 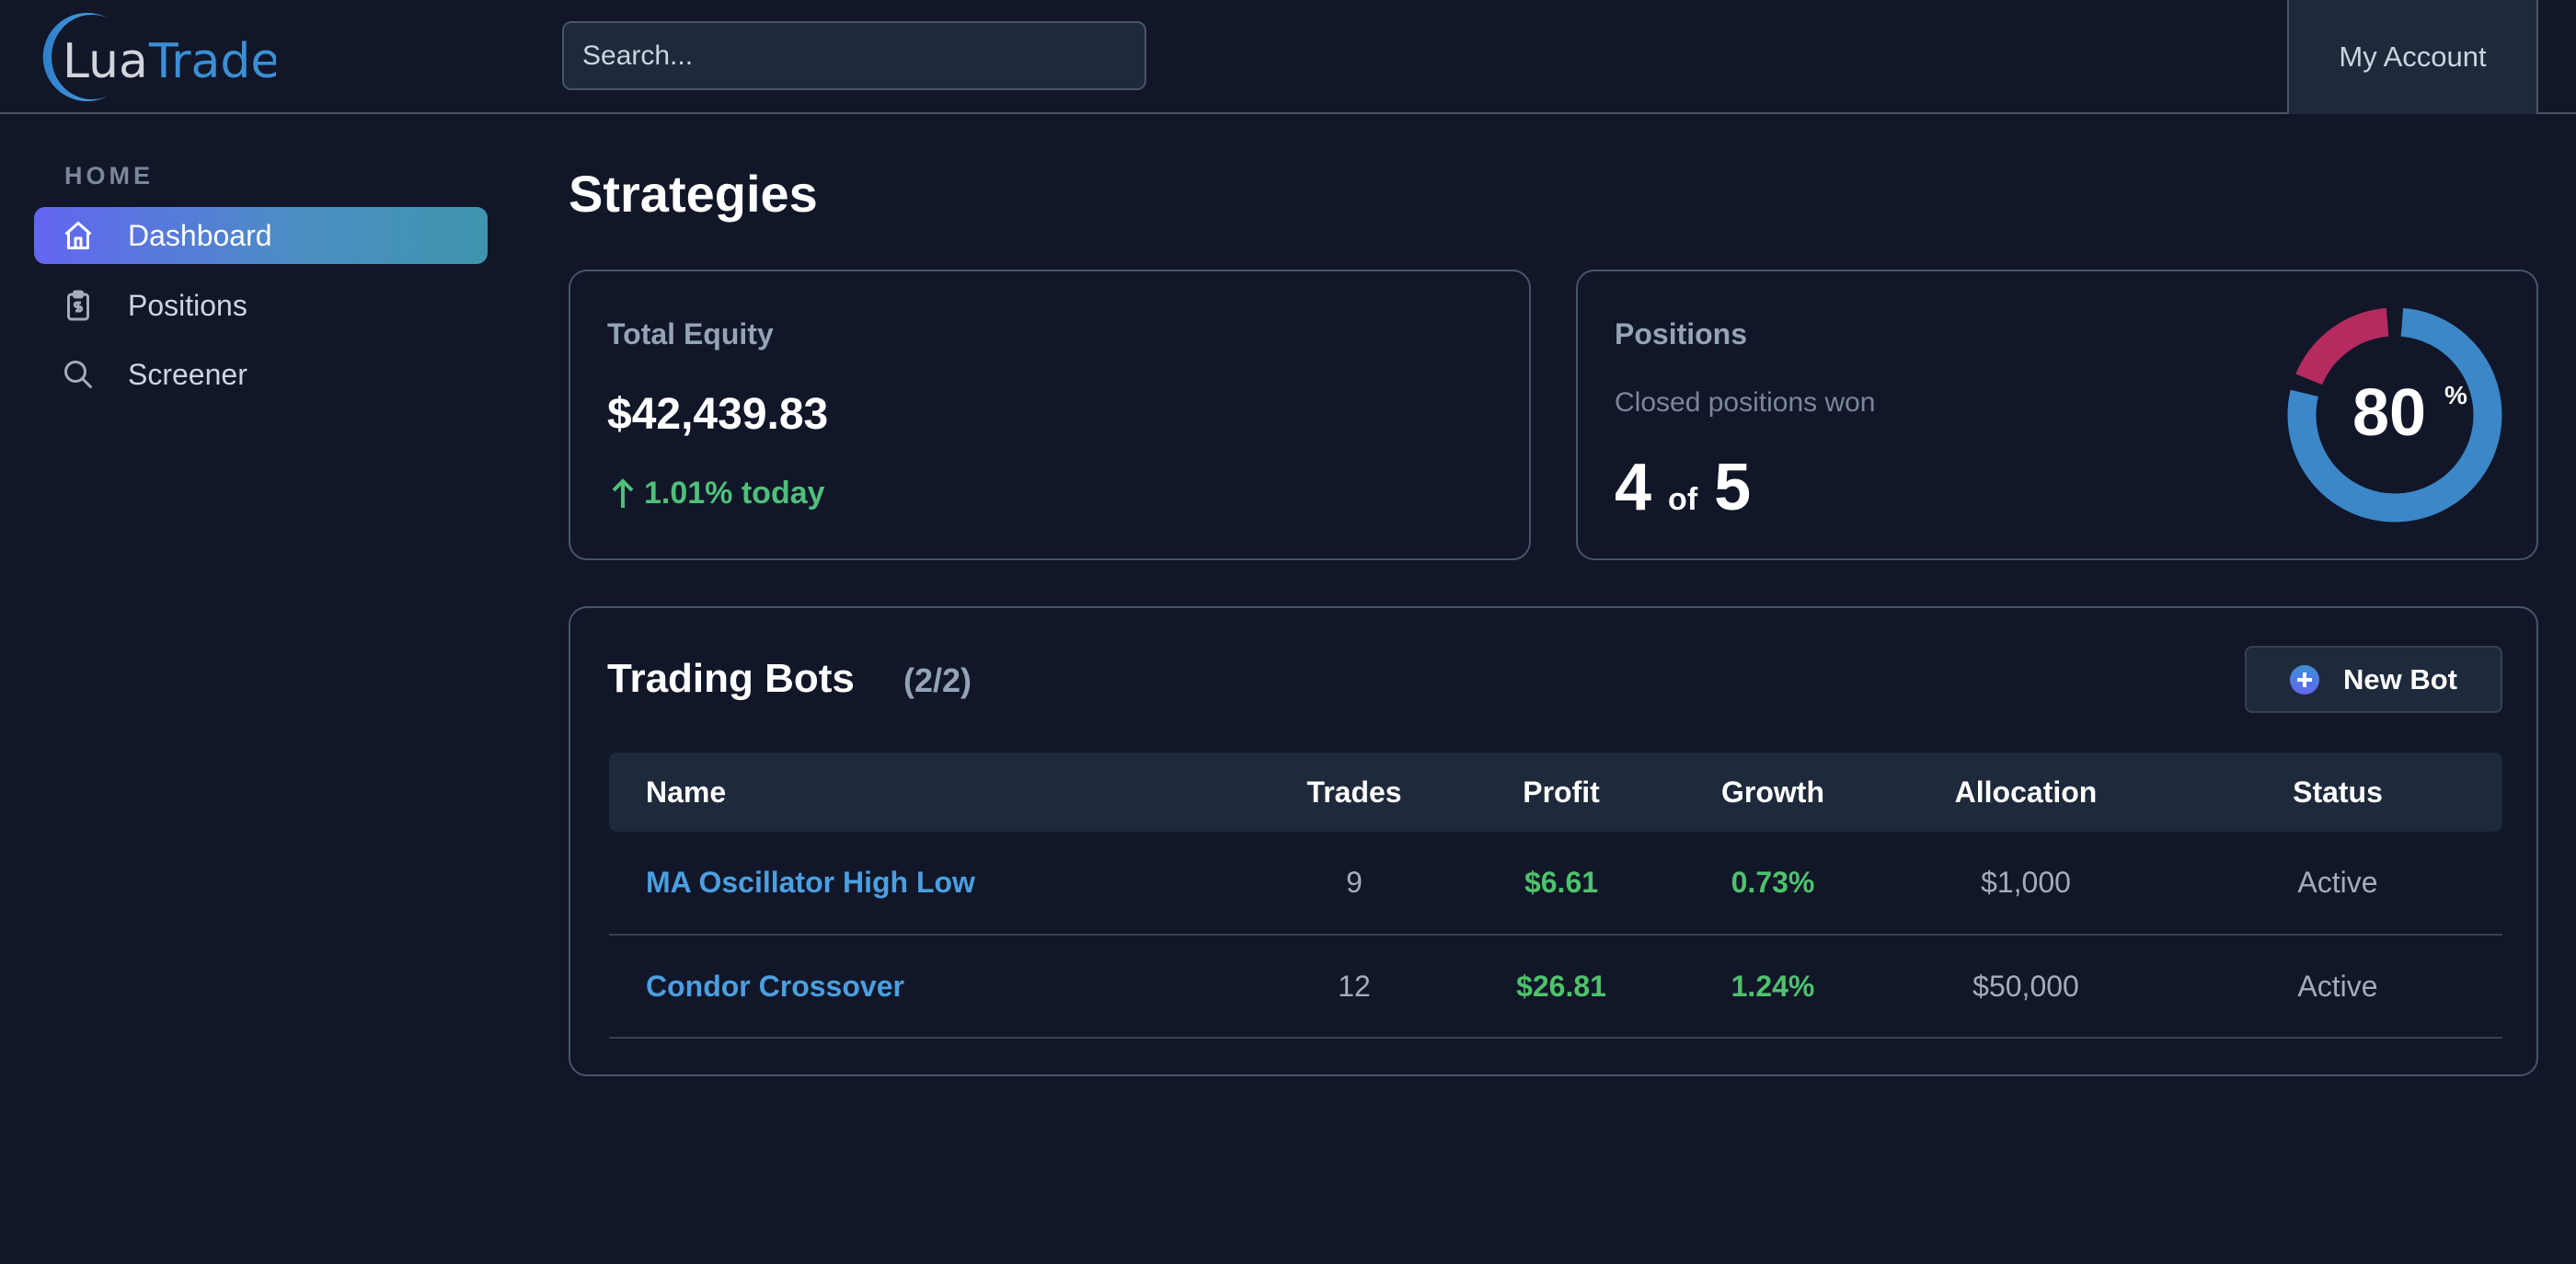 What do you see at coordinates (1745, 402) in the screenshot?
I see `positions-sublabel: Closed positions won` at bounding box center [1745, 402].